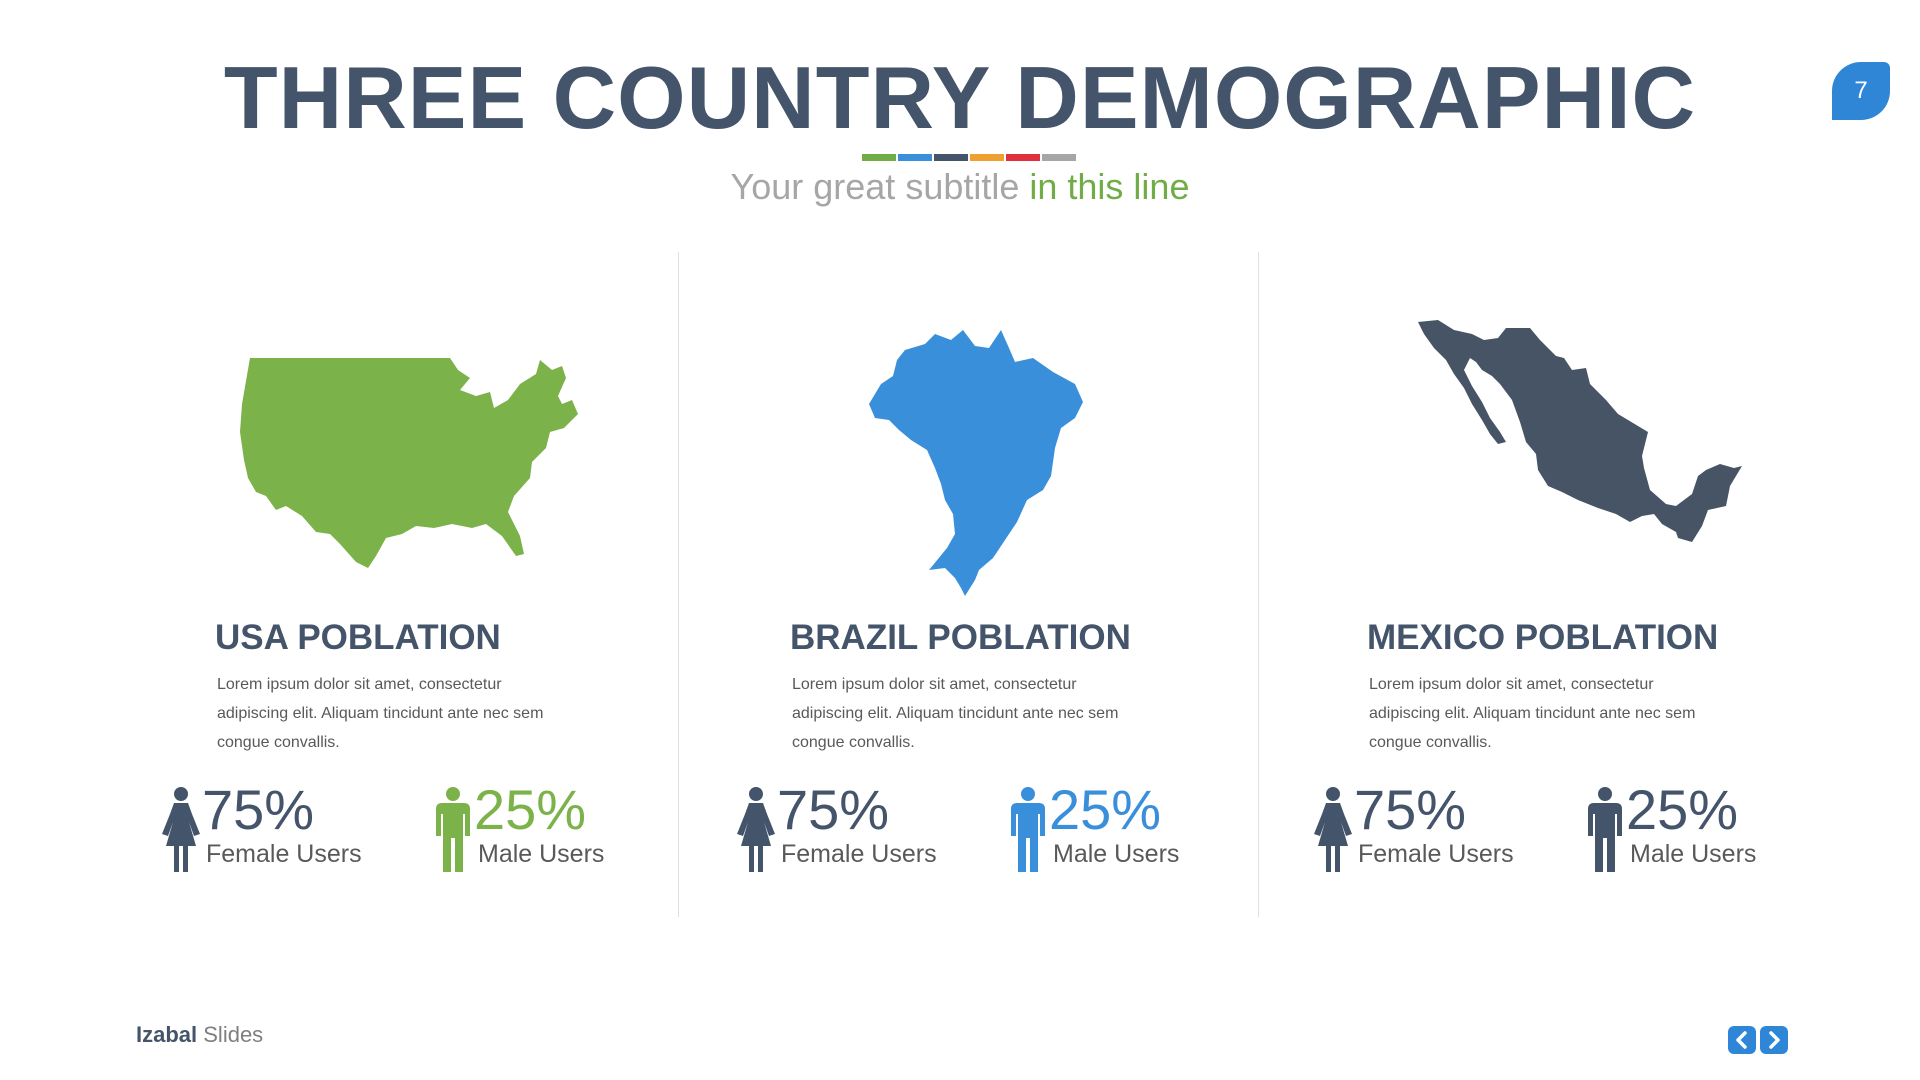 This screenshot has width=1920, height=1080. Describe the element at coordinates (1543, 637) in the screenshot. I see `country-title: MEXICO POBLATION` at that location.